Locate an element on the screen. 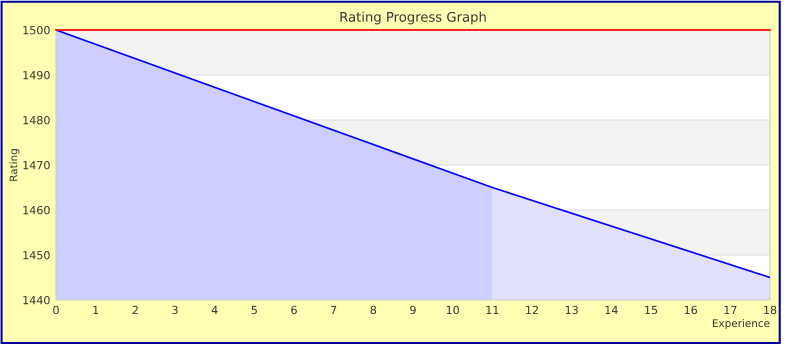 Image resolution: width=790 pixels, height=350 pixels. y-tick-label: 1470 is located at coordinates (36, 165).